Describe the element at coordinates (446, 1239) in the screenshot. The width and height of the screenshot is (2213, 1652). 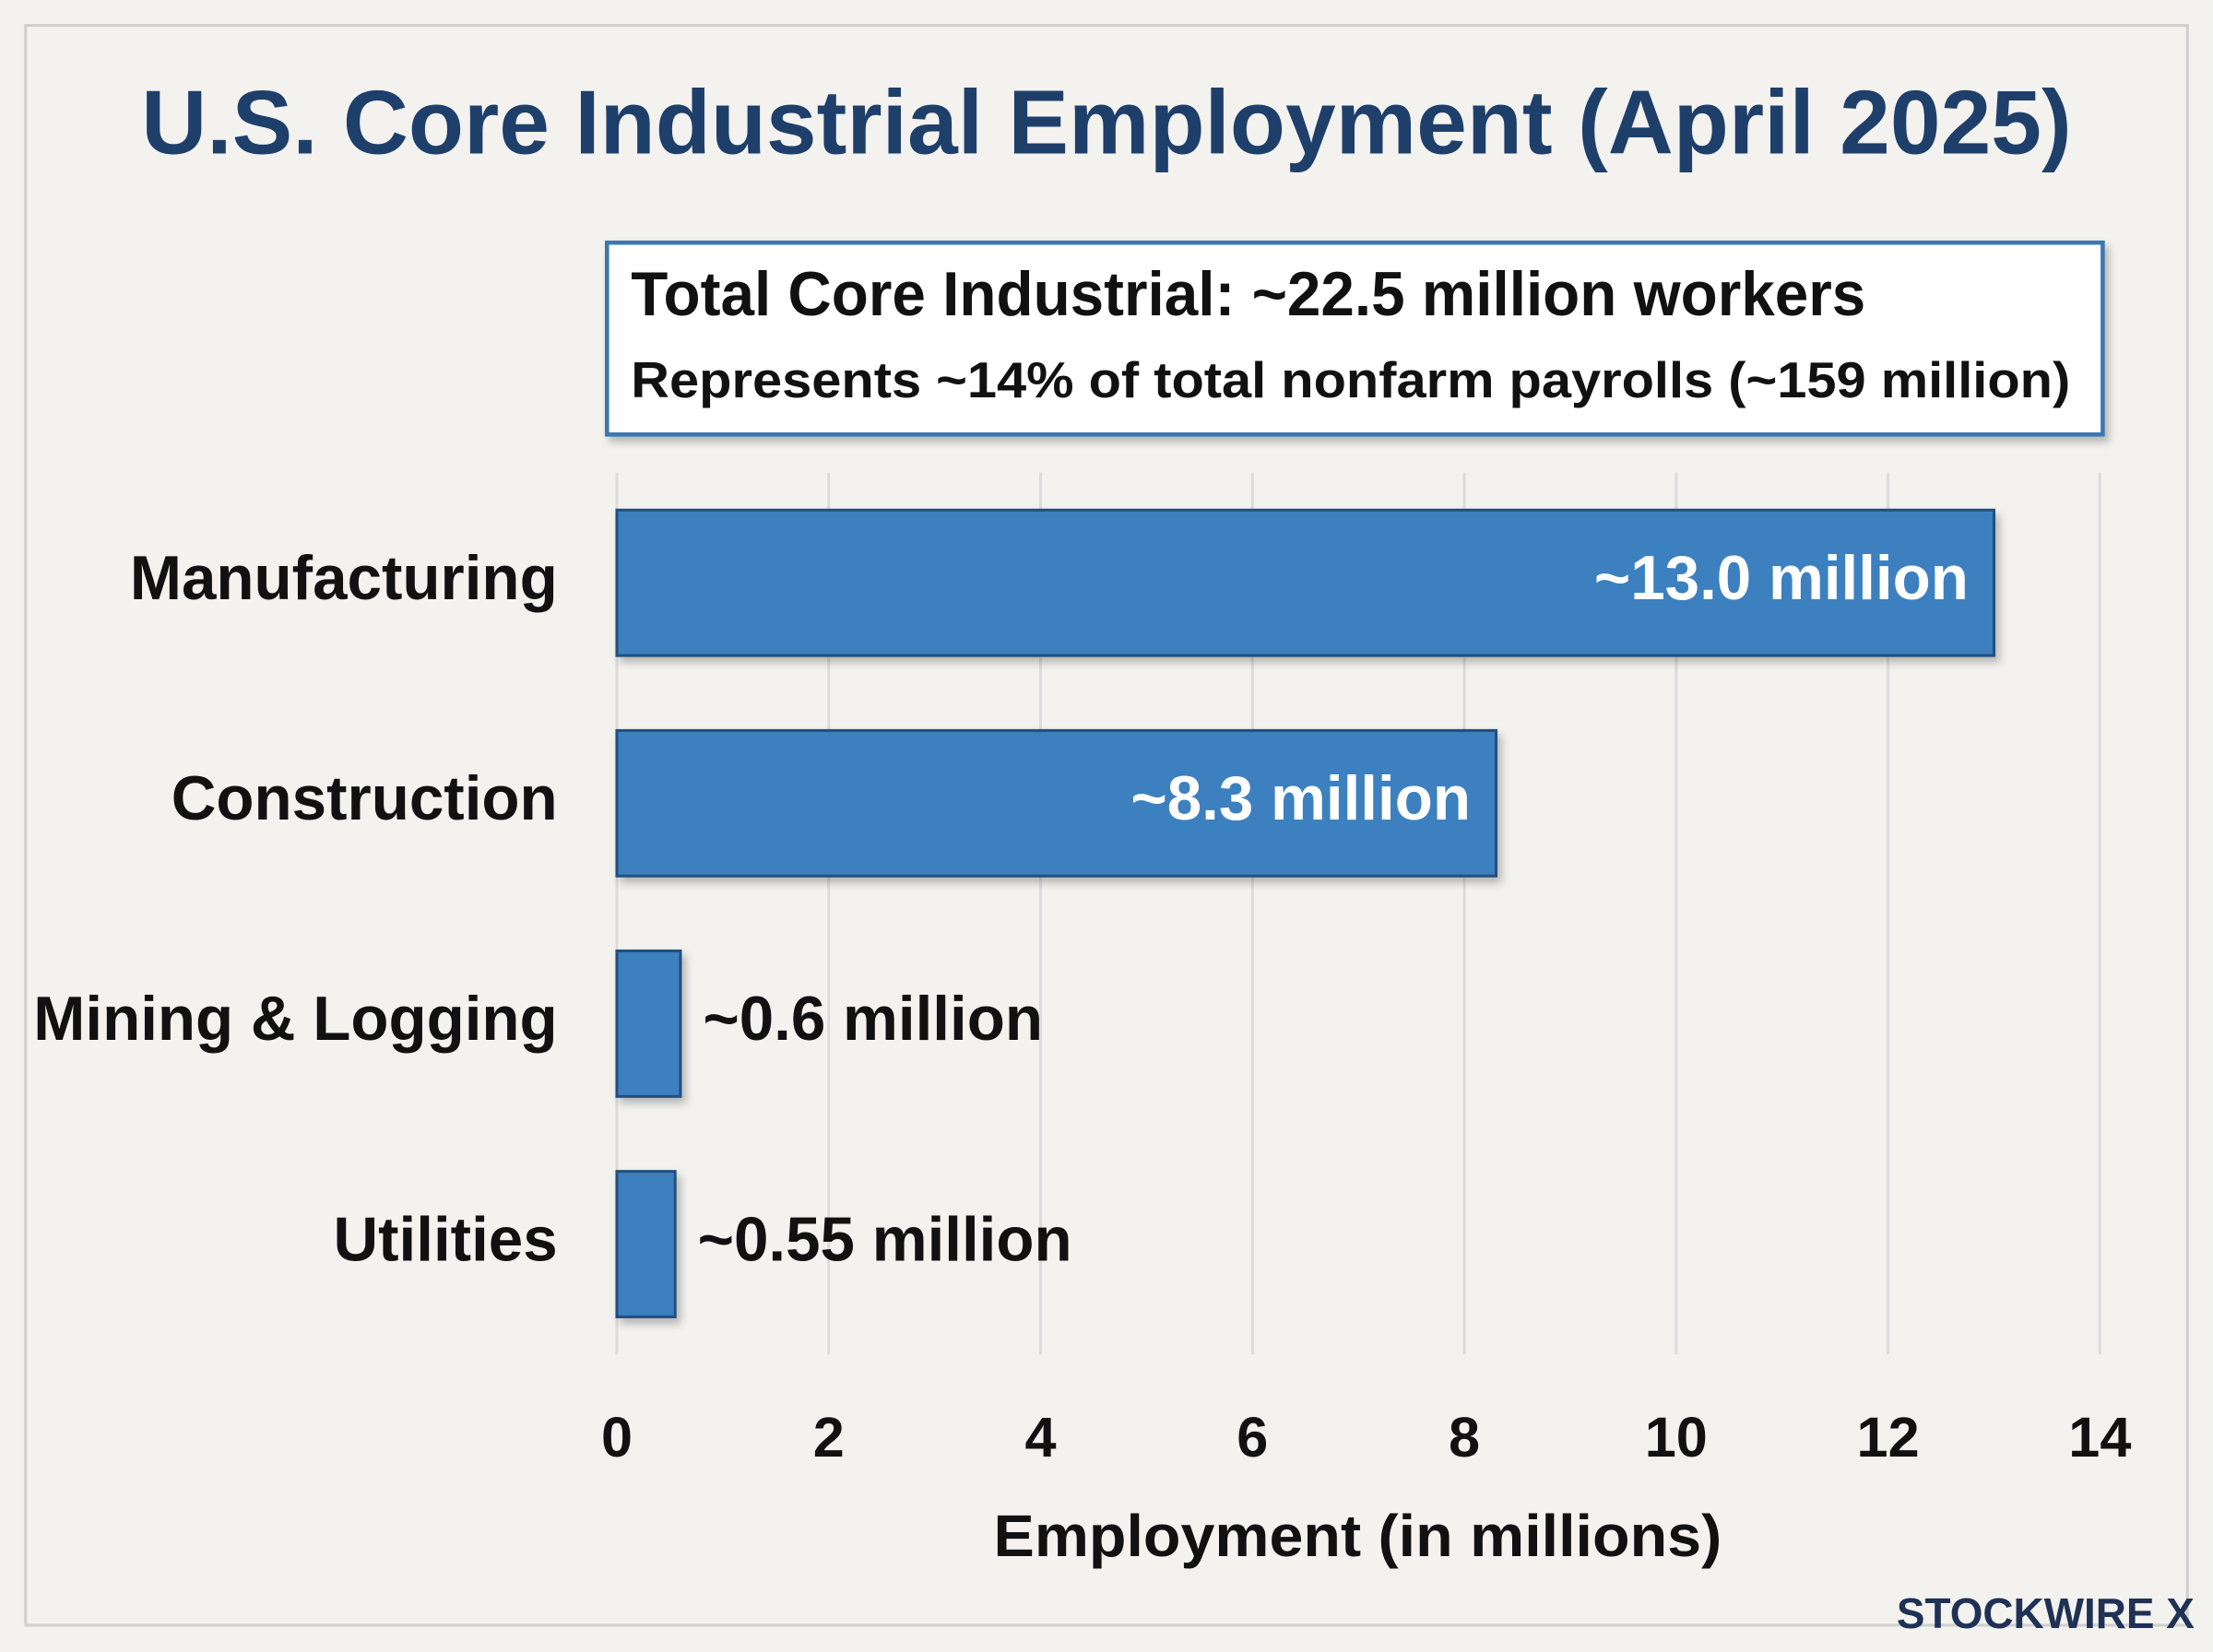
I see `y-tick-label: Utilities` at that location.